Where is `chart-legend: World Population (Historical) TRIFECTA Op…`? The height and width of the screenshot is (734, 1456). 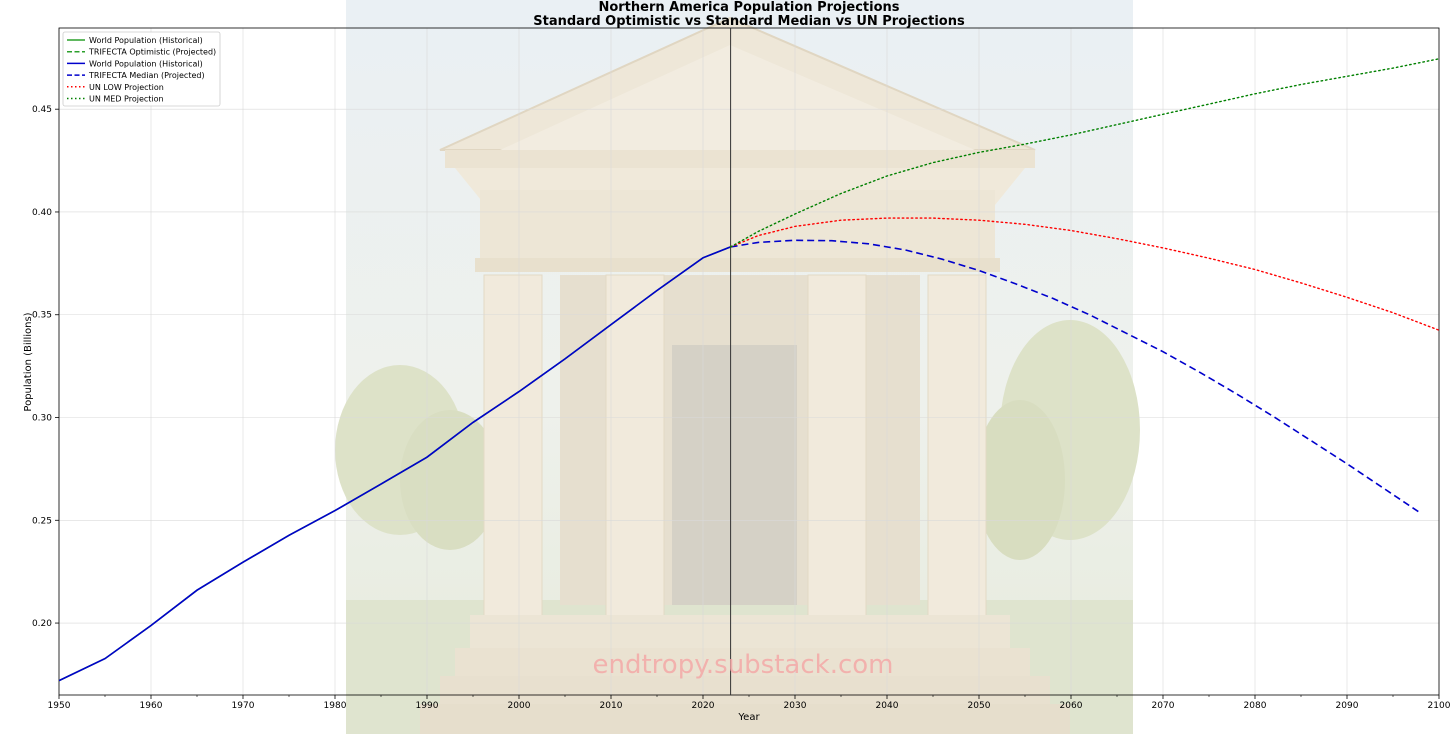 chart-legend: World Population (Historical) TRIFECTA Op… is located at coordinates (141, 69).